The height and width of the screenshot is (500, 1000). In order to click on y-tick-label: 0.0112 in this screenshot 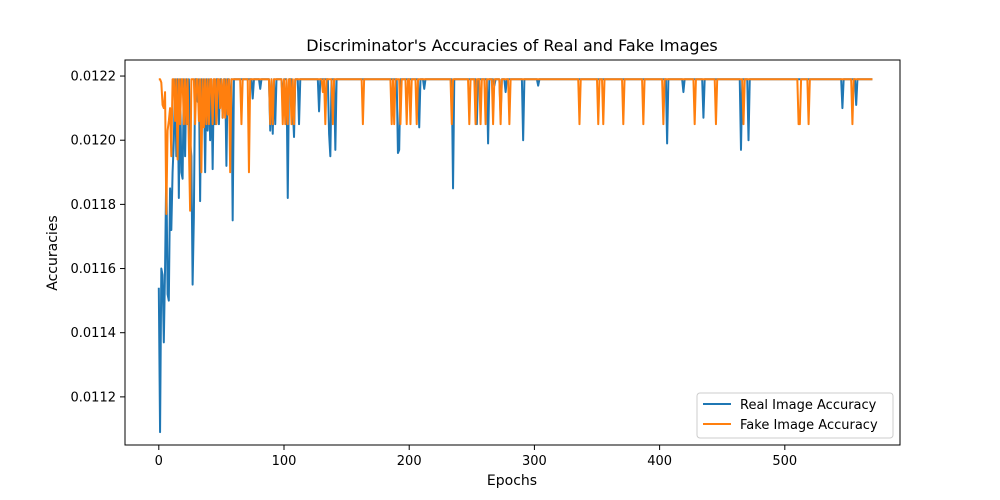, I will do `click(94, 397)`.